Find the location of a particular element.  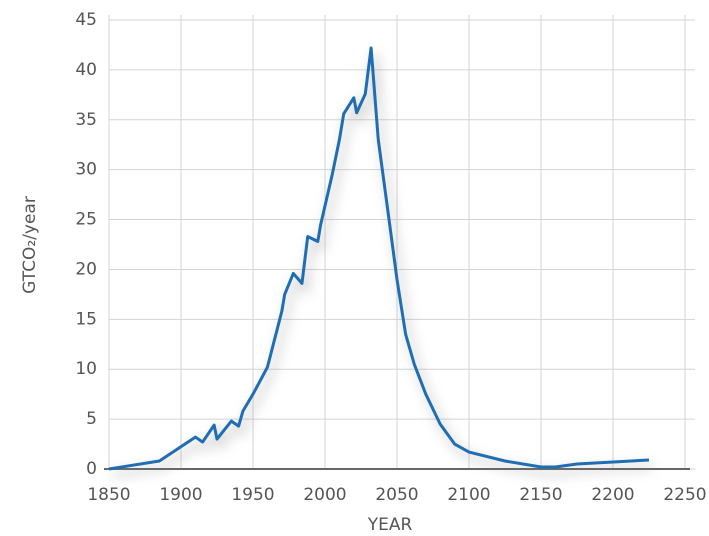

x-tick-label: 2200 is located at coordinates (612, 495).